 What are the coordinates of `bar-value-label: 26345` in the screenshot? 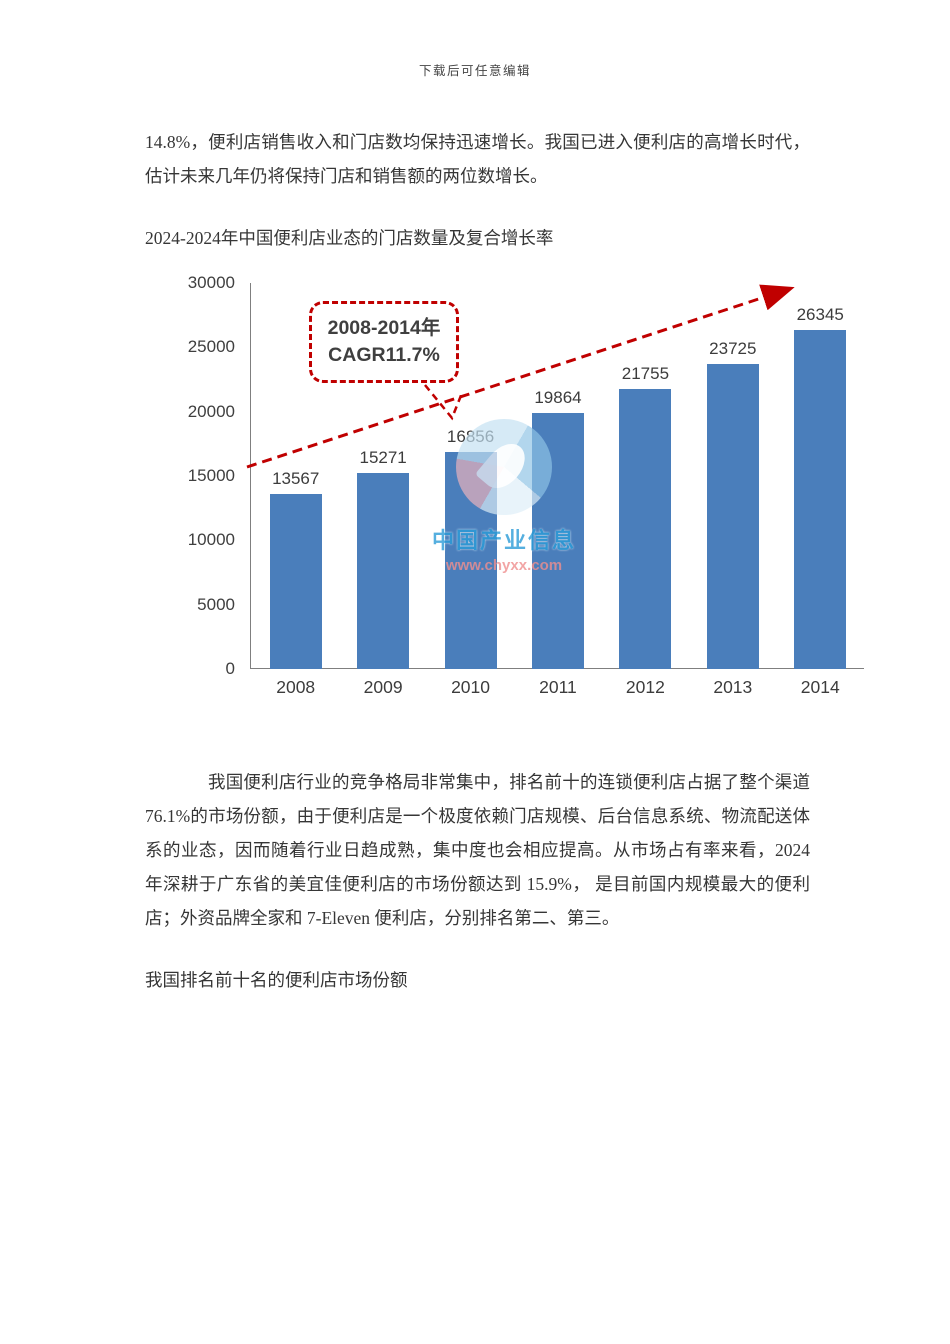 It's located at (820, 314).